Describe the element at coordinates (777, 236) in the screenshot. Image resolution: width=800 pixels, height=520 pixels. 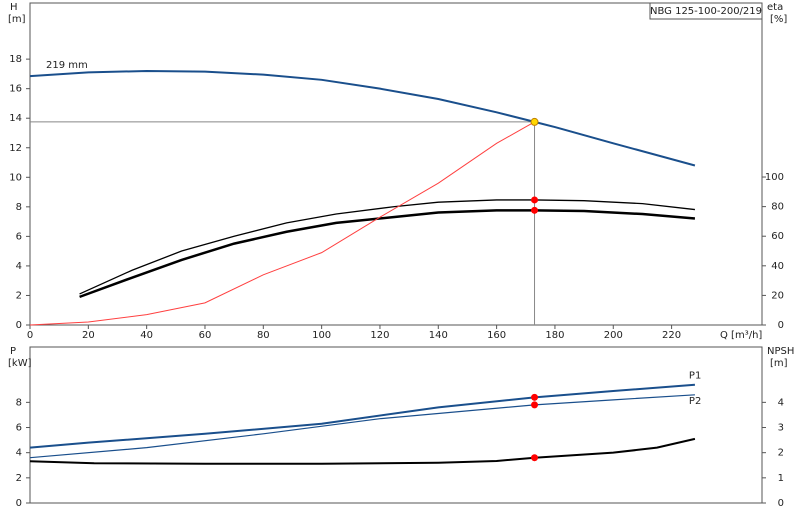
I see `y2-tick-label: 60` at that location.